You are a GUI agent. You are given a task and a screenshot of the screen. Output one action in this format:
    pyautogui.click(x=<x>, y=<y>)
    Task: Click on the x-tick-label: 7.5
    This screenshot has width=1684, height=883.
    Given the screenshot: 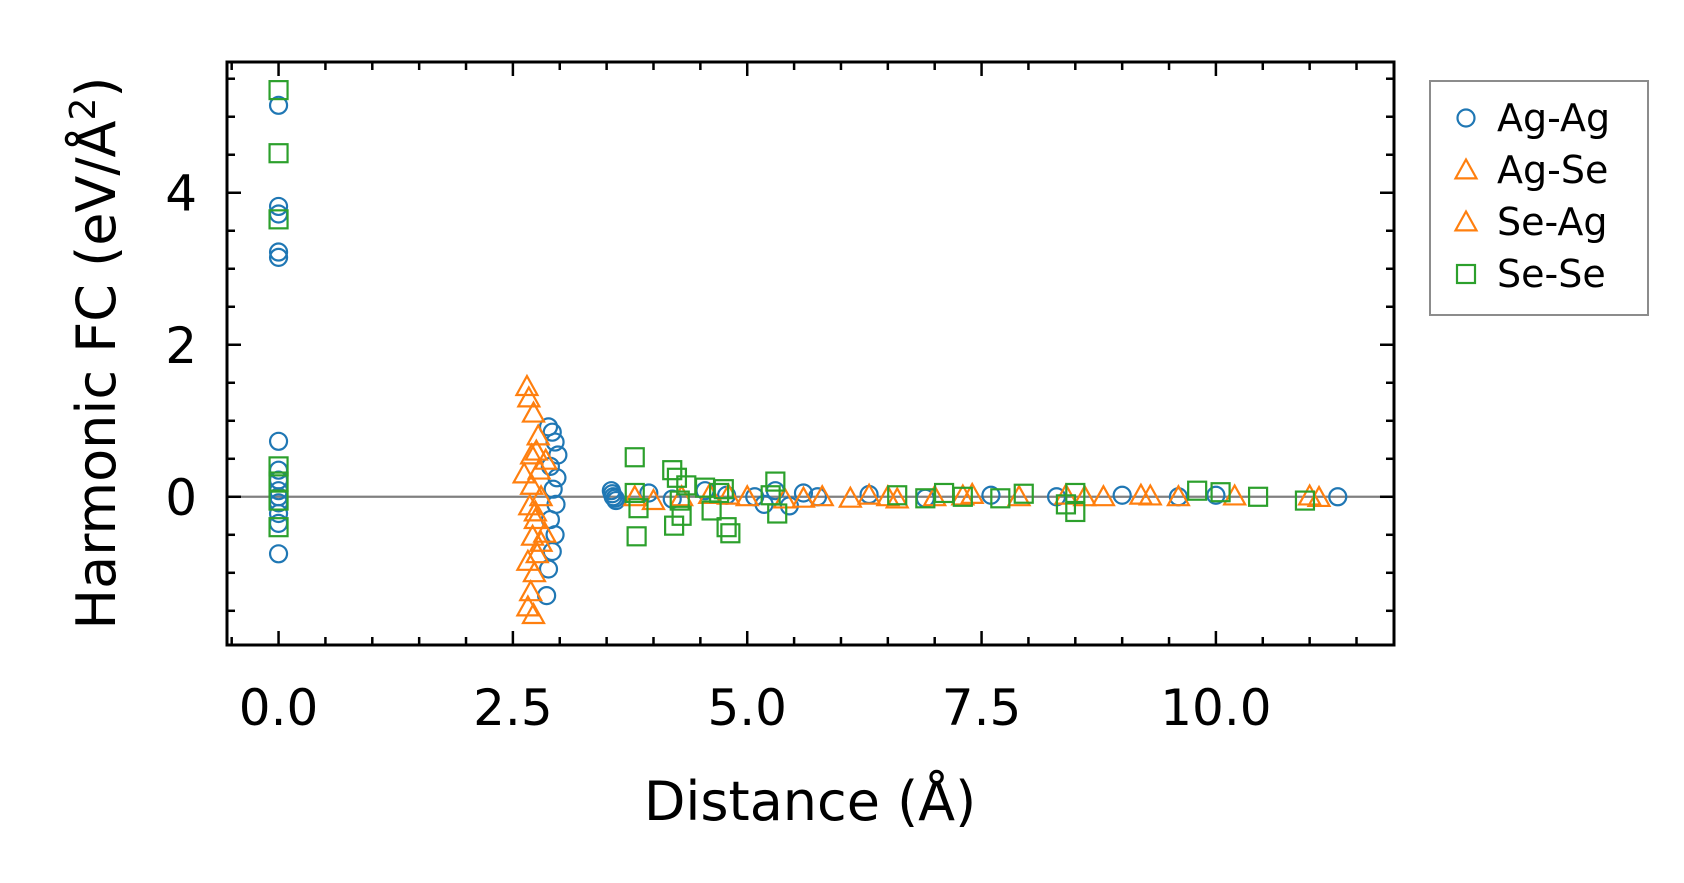 What is the action you would take?
    pyautogui.click(x=982, y=708)
    